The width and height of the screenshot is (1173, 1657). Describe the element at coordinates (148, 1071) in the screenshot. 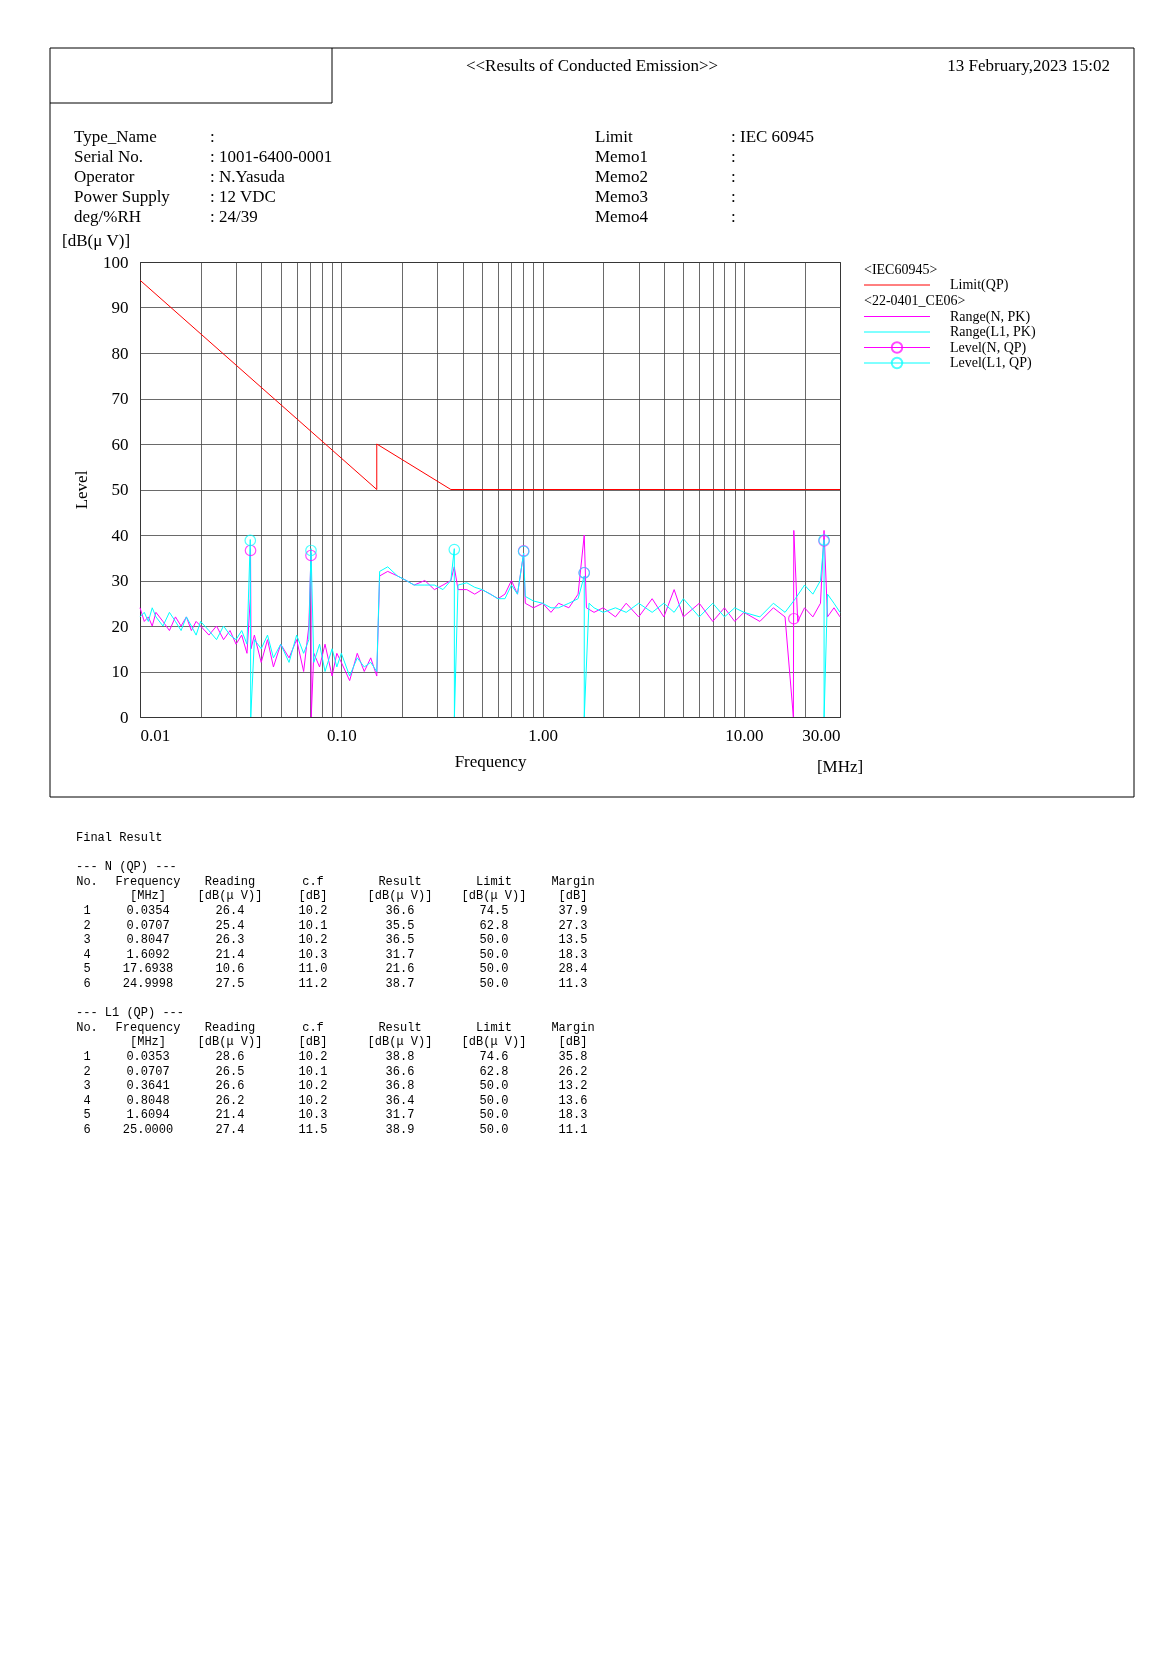

I see `text: 0.0707` at that location.